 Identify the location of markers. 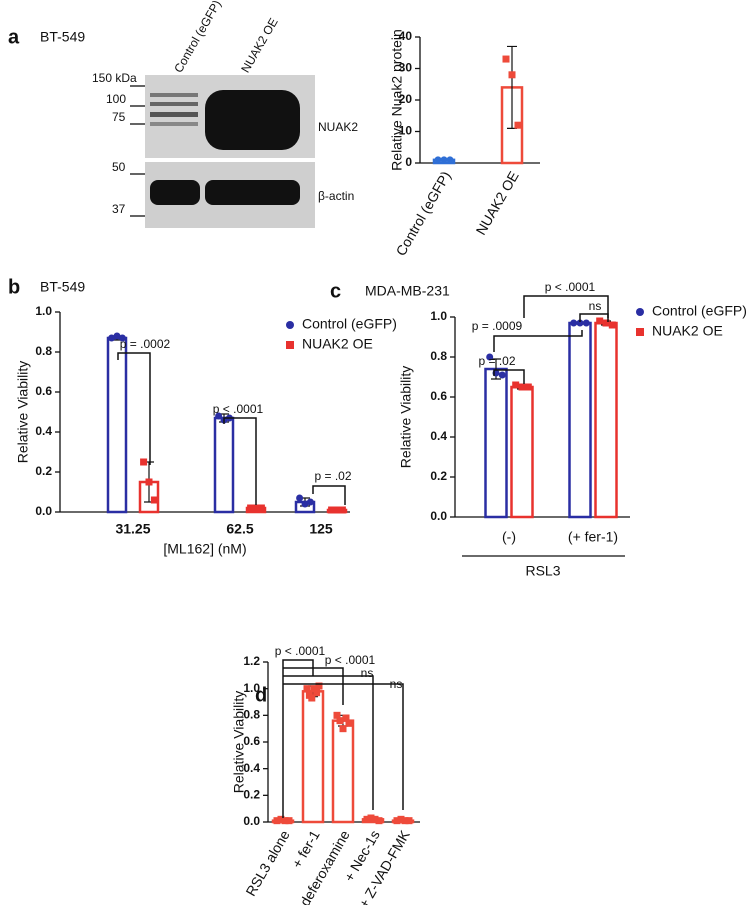
(137, 151).